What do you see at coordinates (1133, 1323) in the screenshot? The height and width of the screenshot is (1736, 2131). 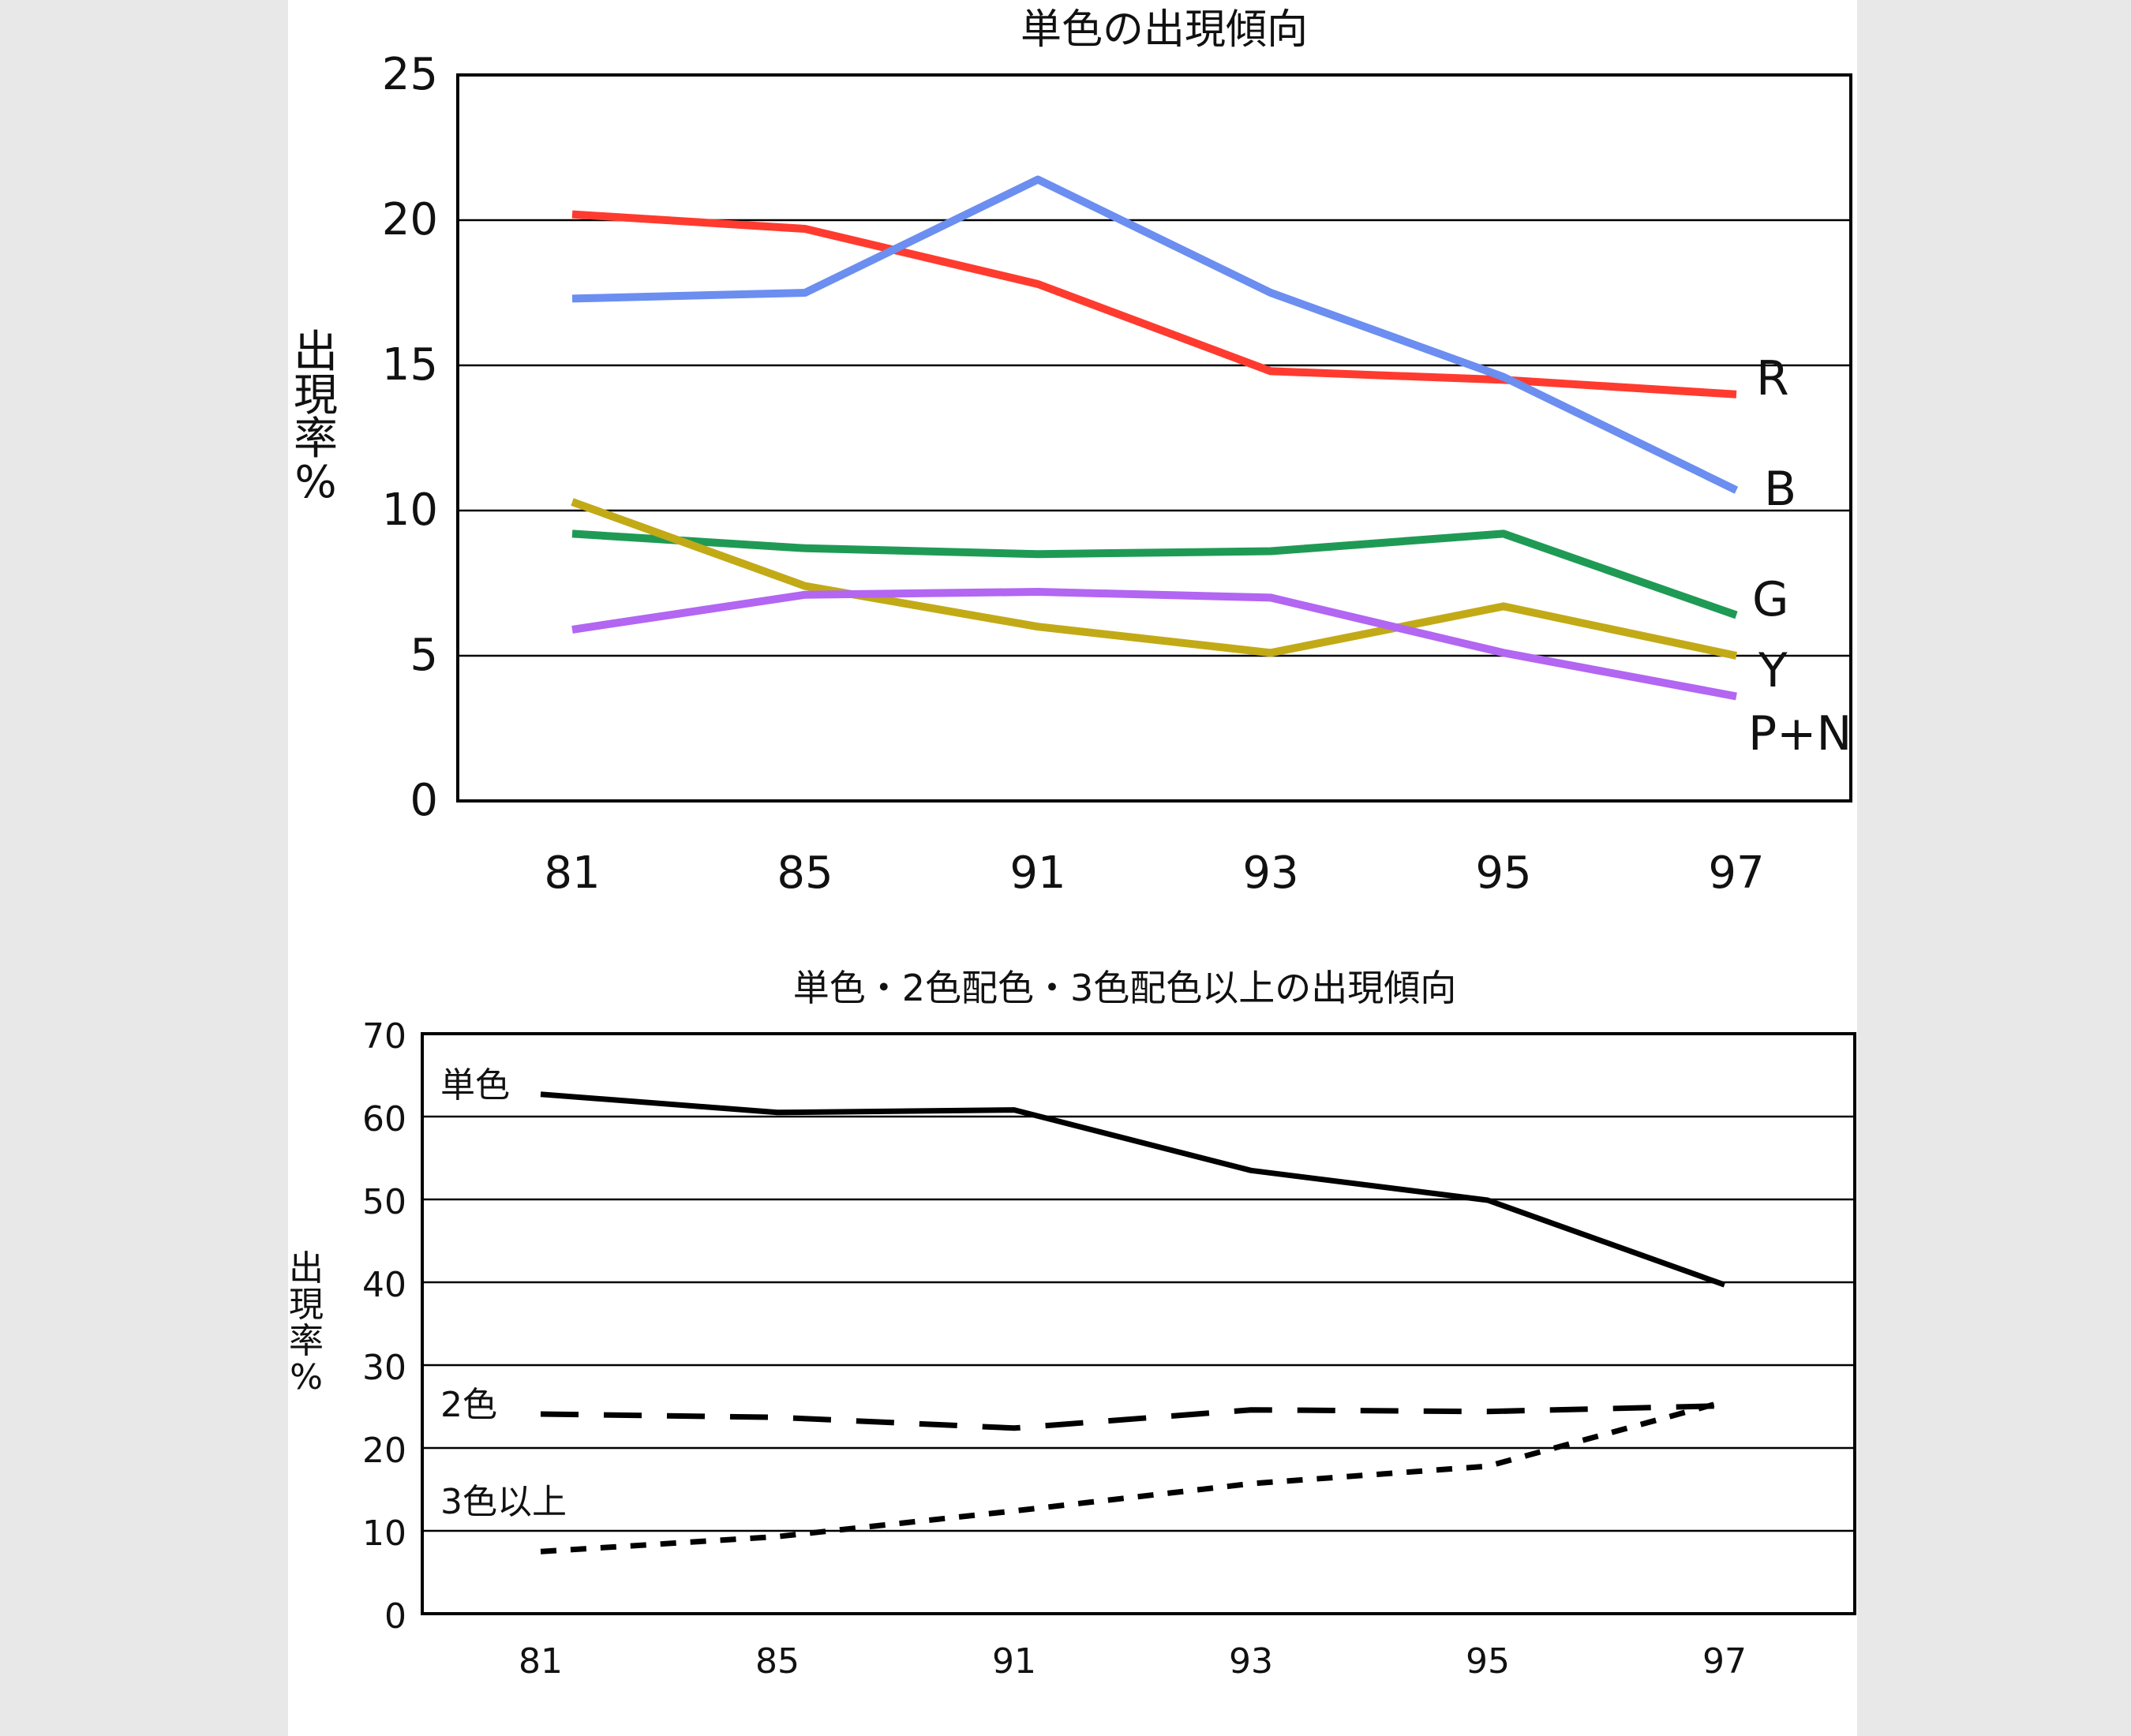 I see `series-lines` at bounding box center [1133, 1323].